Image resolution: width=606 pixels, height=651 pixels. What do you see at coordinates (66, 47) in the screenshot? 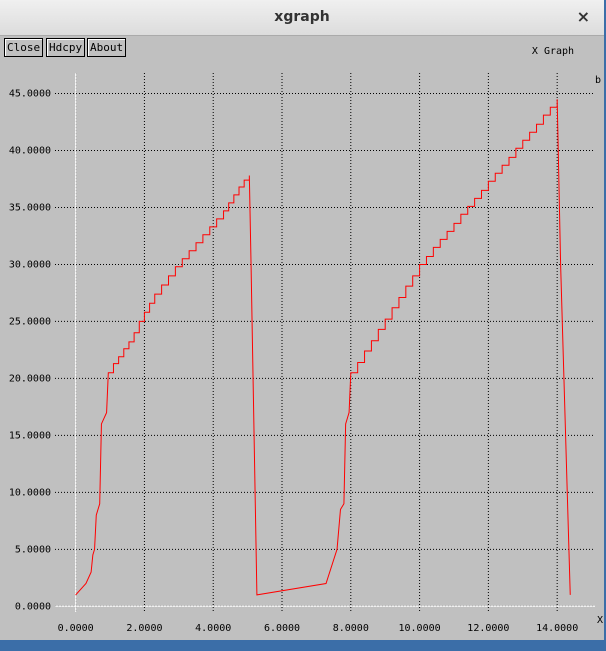
I see `hdcpy-button: Hdcpy` at bounding box center [66, 47].